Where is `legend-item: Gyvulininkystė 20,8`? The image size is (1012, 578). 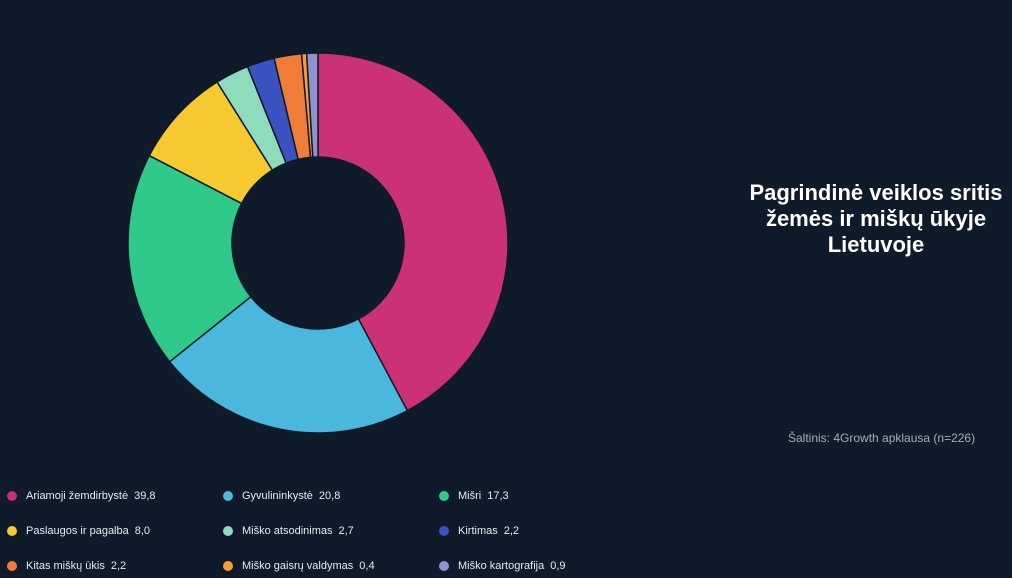 legend-item: Gyvulininkystė 20,8 is located at coordinates (278, 496).